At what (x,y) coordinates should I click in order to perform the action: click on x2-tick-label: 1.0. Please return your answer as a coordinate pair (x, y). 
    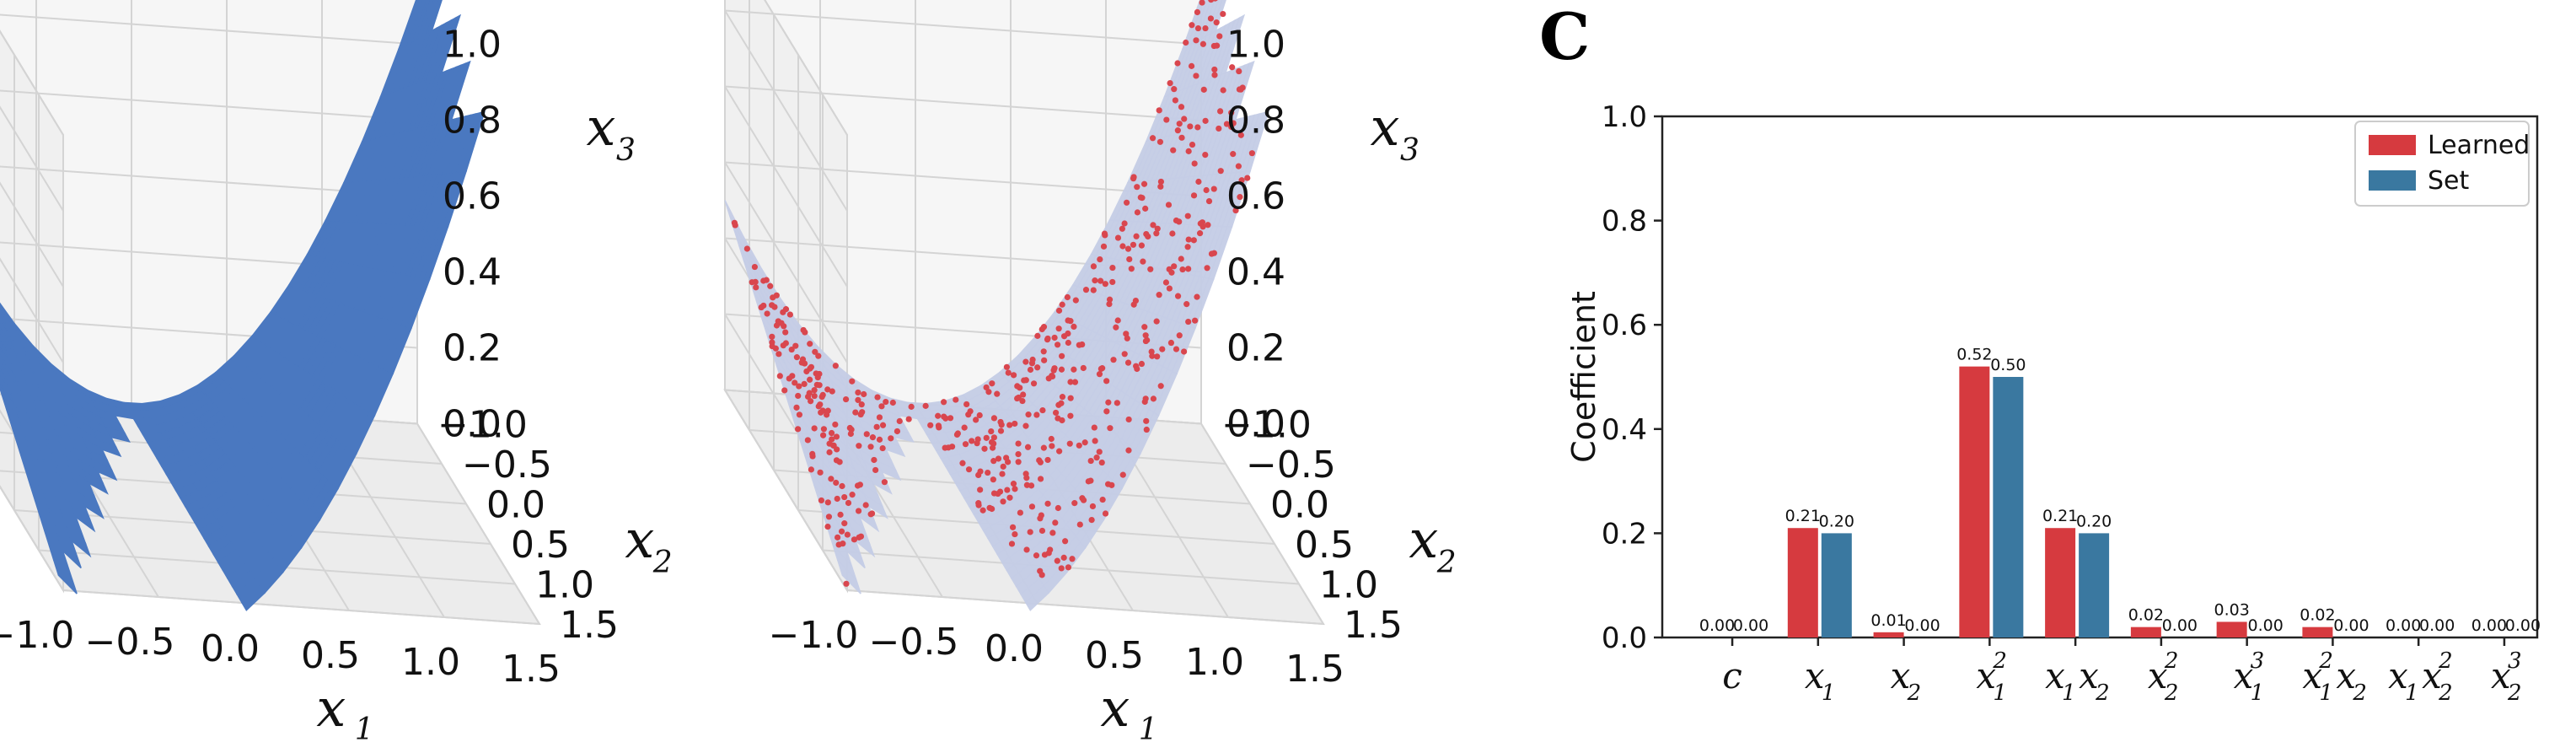
    Looking at the image, I should click on (564, 586).